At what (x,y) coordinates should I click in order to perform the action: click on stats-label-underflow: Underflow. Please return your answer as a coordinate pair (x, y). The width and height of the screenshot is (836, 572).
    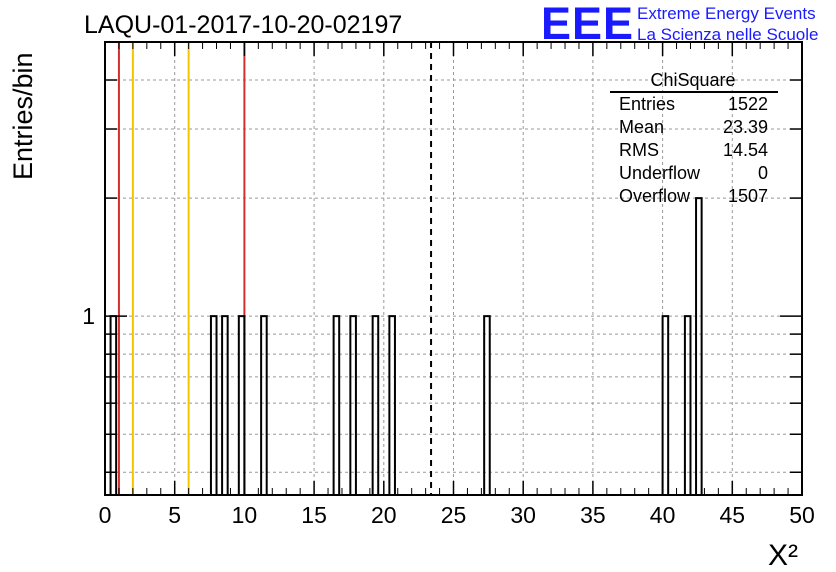
    Looking at the image, I should click on (660, 173).